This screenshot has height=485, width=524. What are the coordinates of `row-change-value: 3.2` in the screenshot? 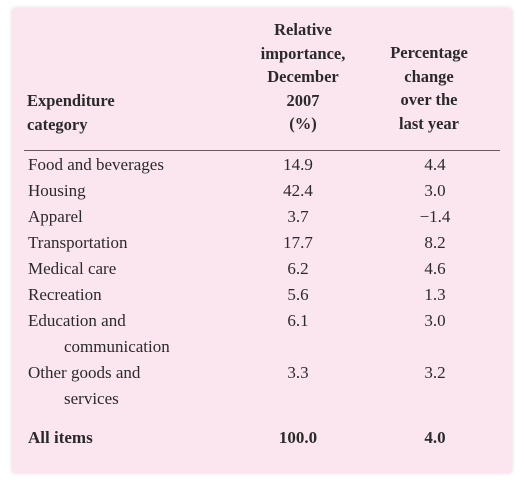 It's located at (435, 372).